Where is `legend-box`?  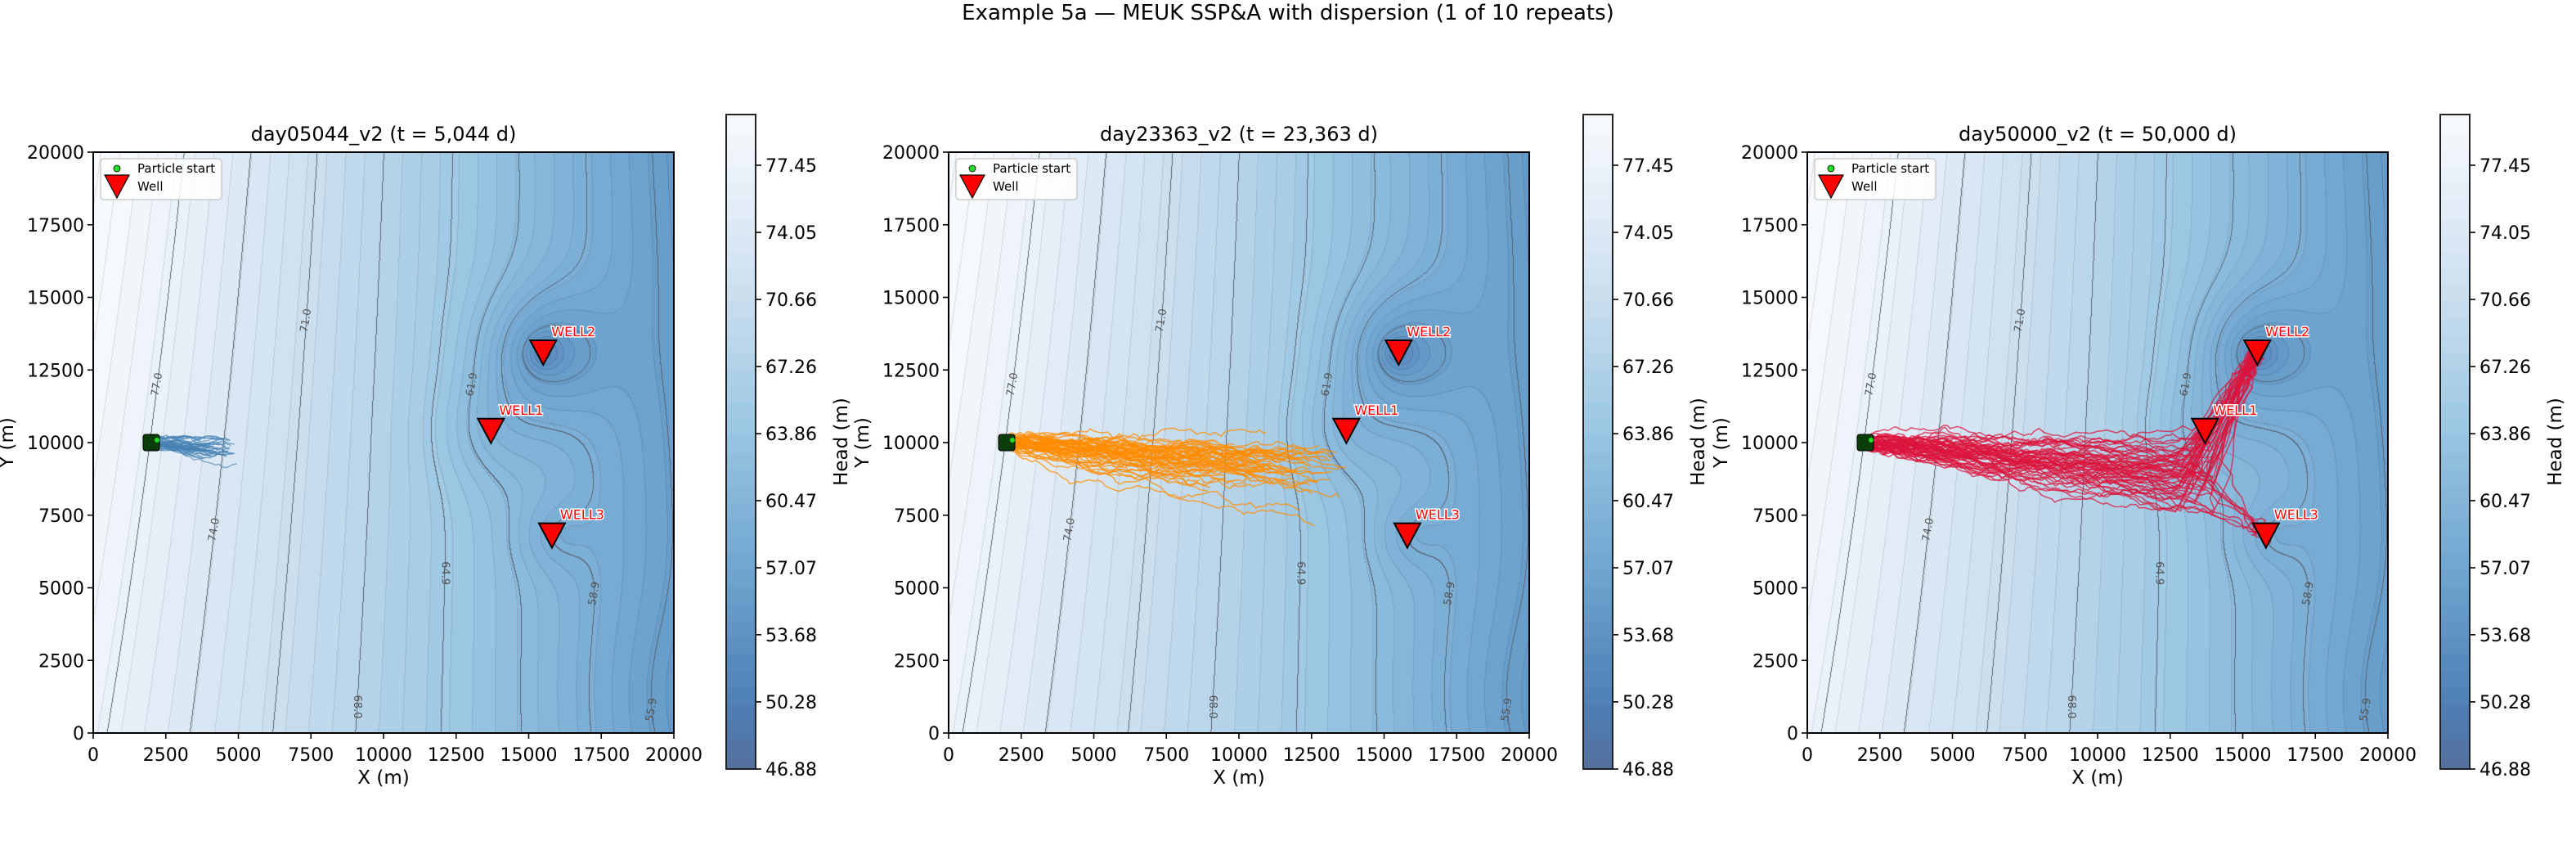 legend-box is located at coordinates (1875, 179).